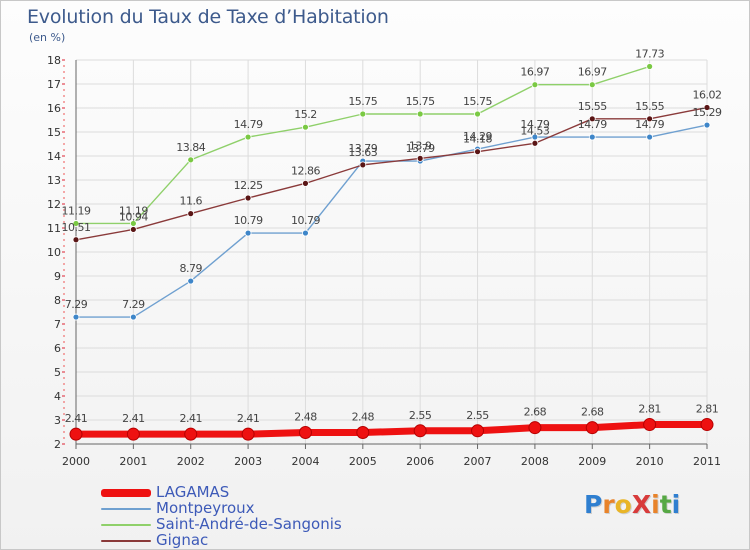 This screenshot has height=550, width=750. Describe the element at coordinates (182, 540) in the screenshot. I see `legend-label: Gignac` at that location.